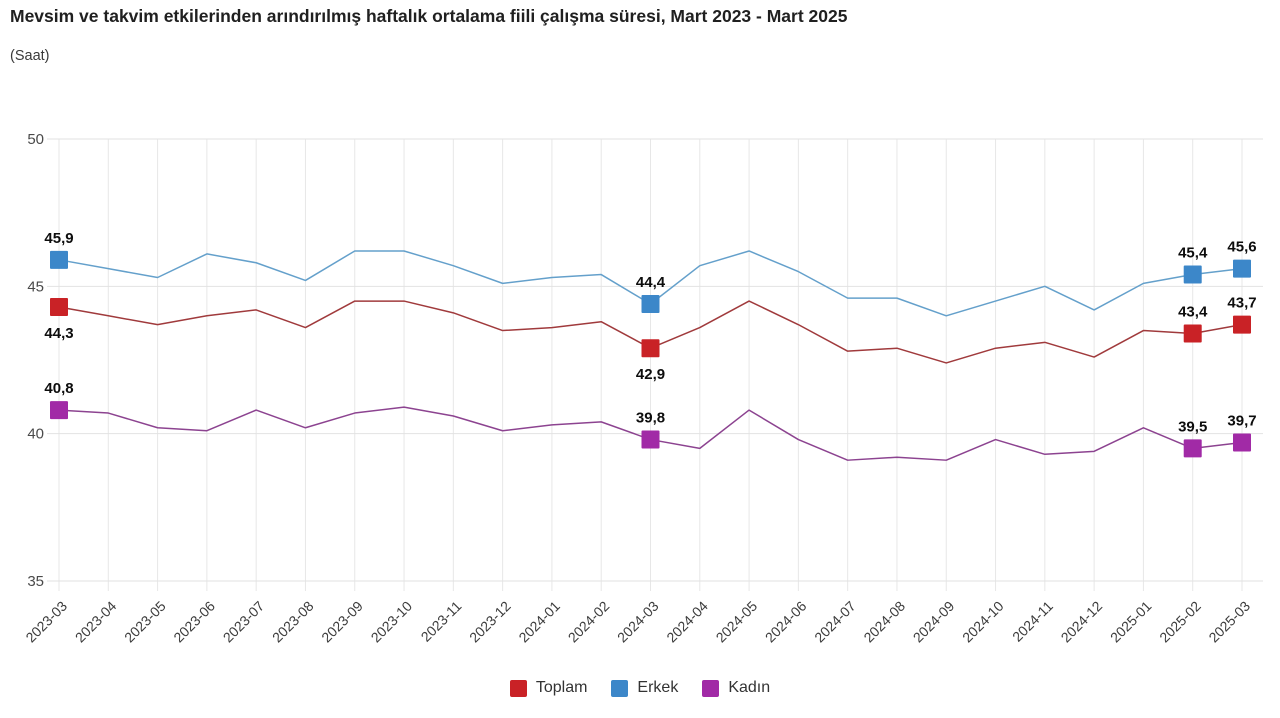 Image resolution: width=1280 pixels, height=718 pixels. I want to click on data-point-label-erkek: 45,4, so click(1193, 253).